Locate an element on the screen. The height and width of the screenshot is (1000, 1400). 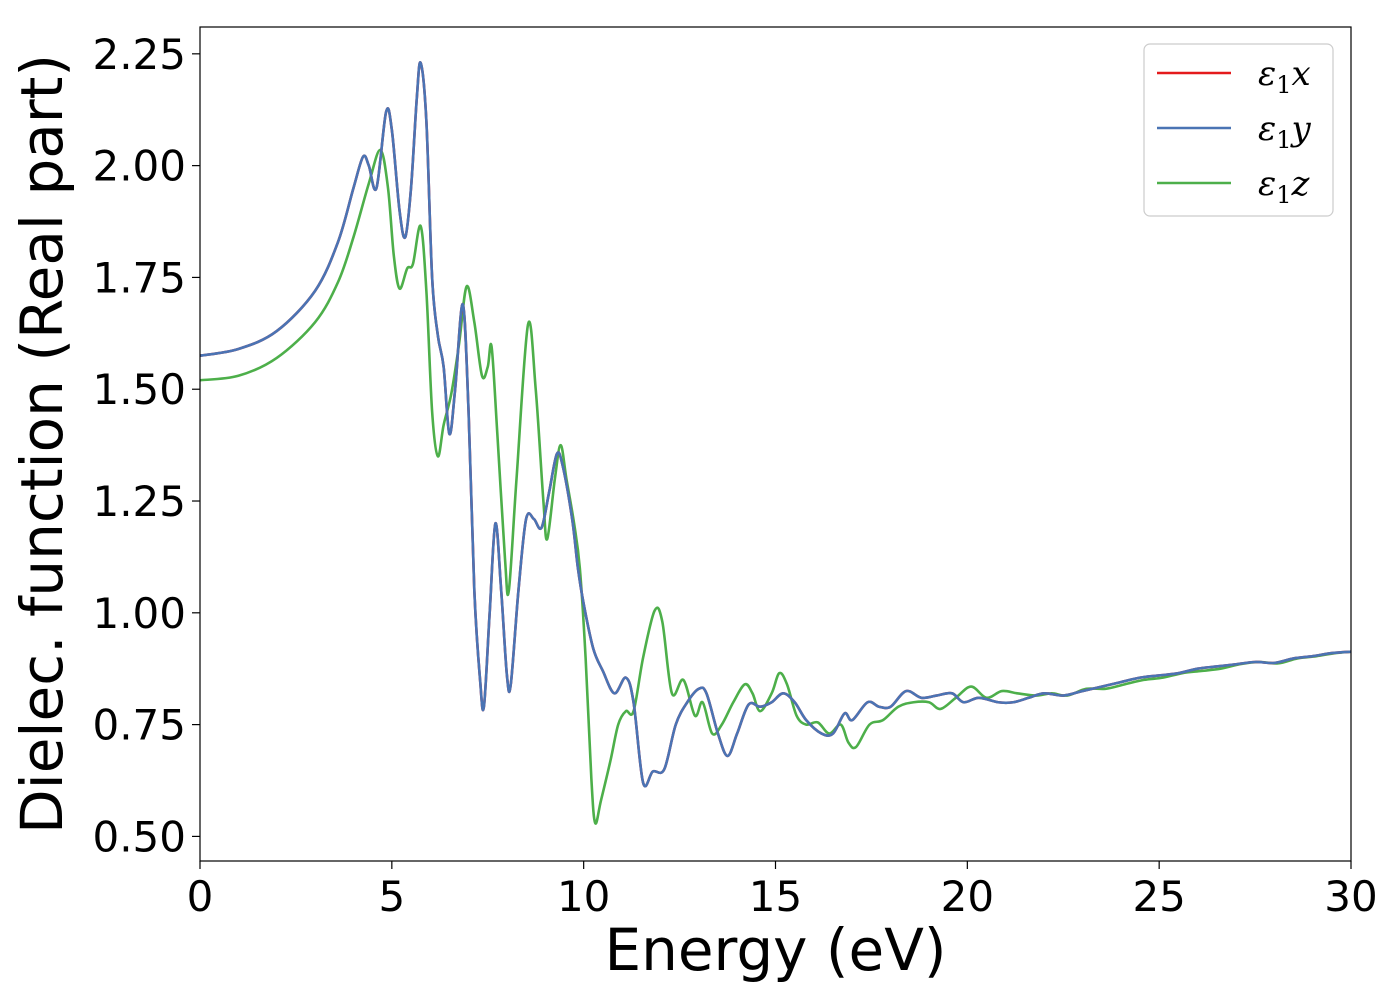
legend: ε1x ε1y ε1z is located at coordinates (1238, 130).